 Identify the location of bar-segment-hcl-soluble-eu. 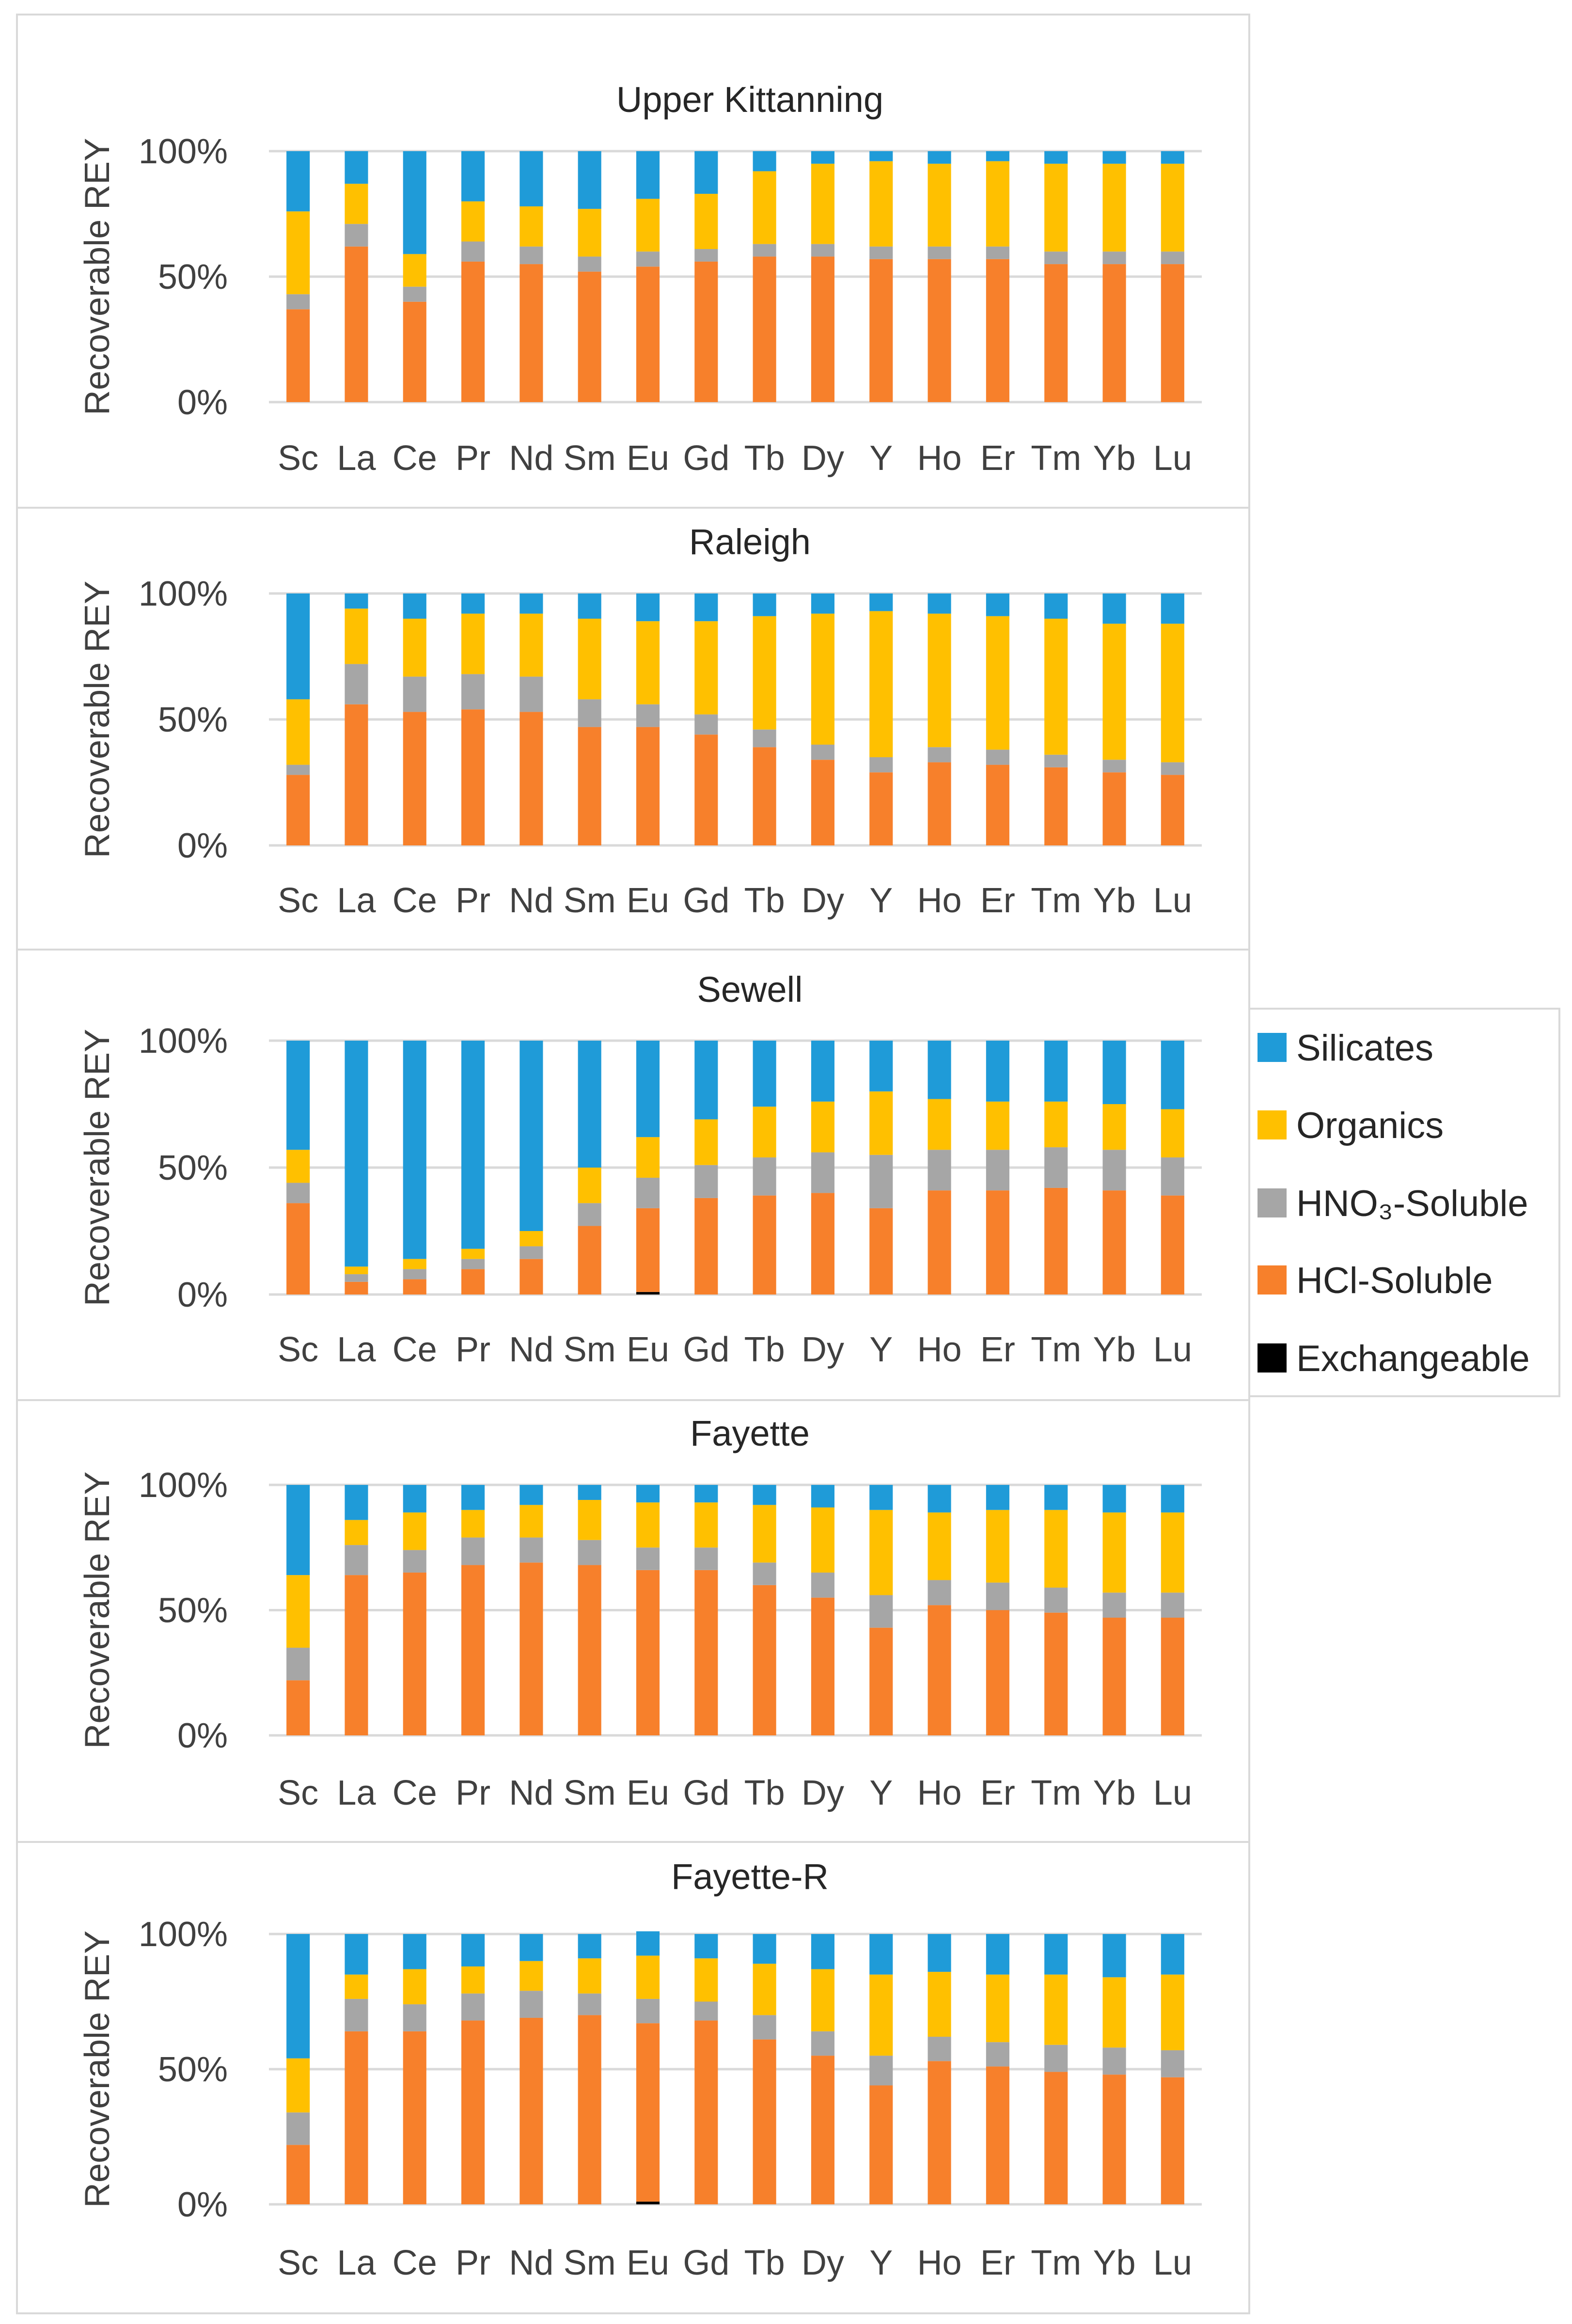
(648, 1250).